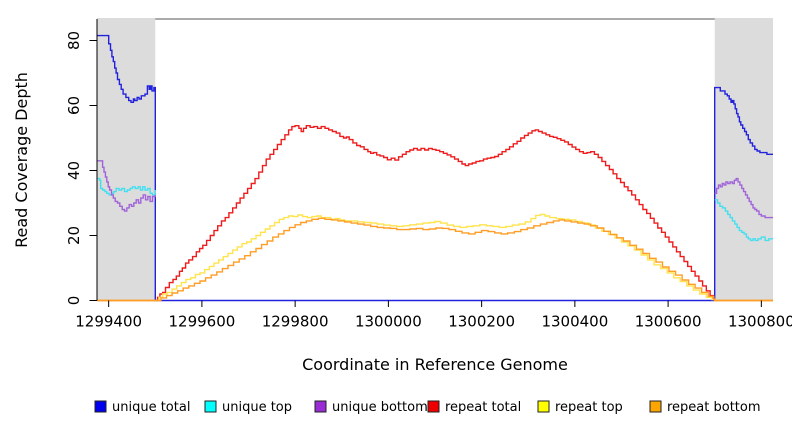 The height and width of the screenshot is (432, 792). I want to click on x-tick-label: 1299600, so click(201, 322).